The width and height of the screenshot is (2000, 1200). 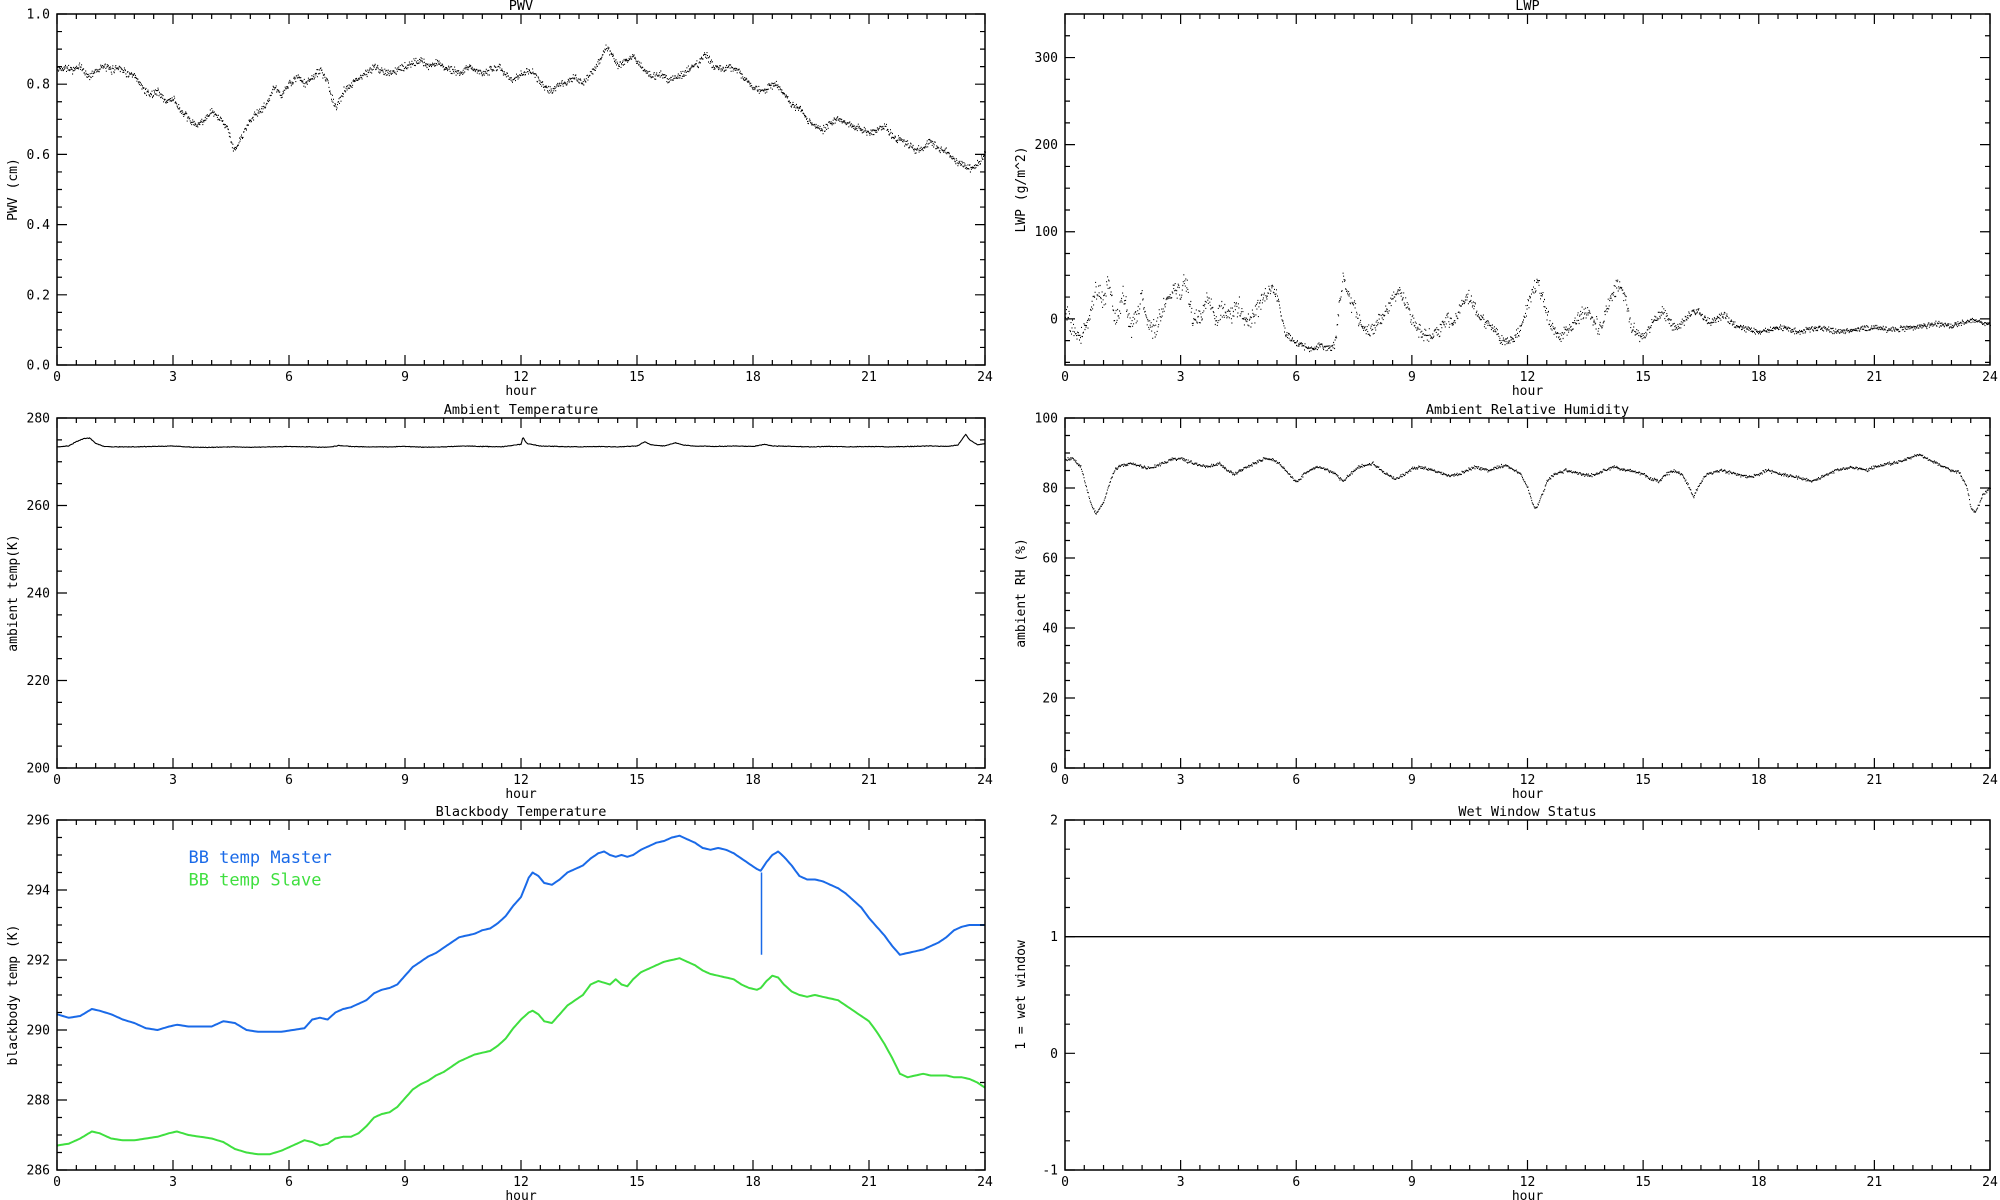 What do you see at coordinates (521, 1056) in the screenshot?
I see `series-bb-temp-slave` at bounding box center [521, 1056].